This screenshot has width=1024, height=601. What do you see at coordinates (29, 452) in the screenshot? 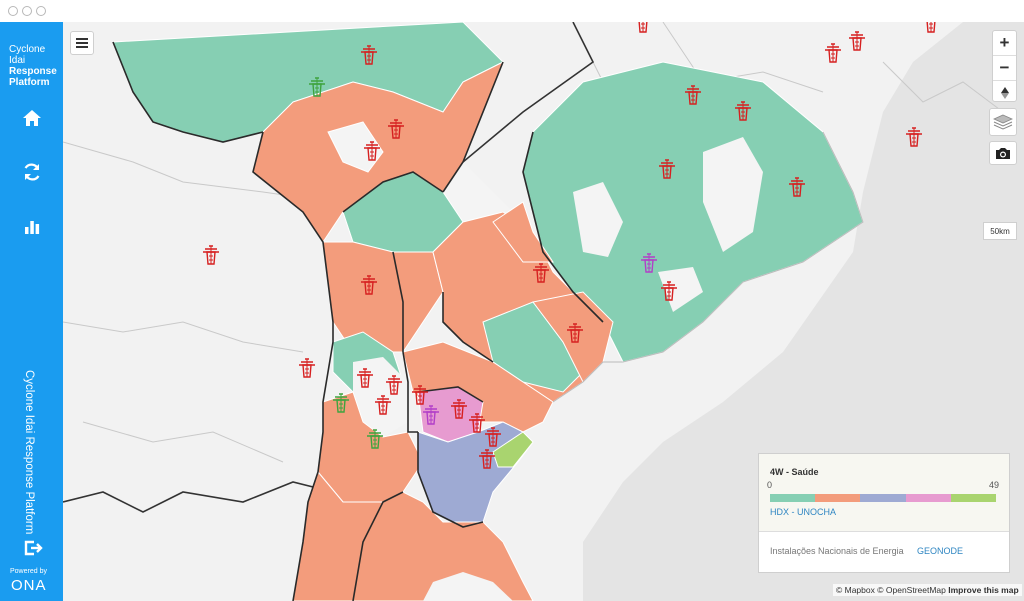
I see `vertical-app-title-text: Cyclone Idai Response Platform` at bounding box center [29, 452].